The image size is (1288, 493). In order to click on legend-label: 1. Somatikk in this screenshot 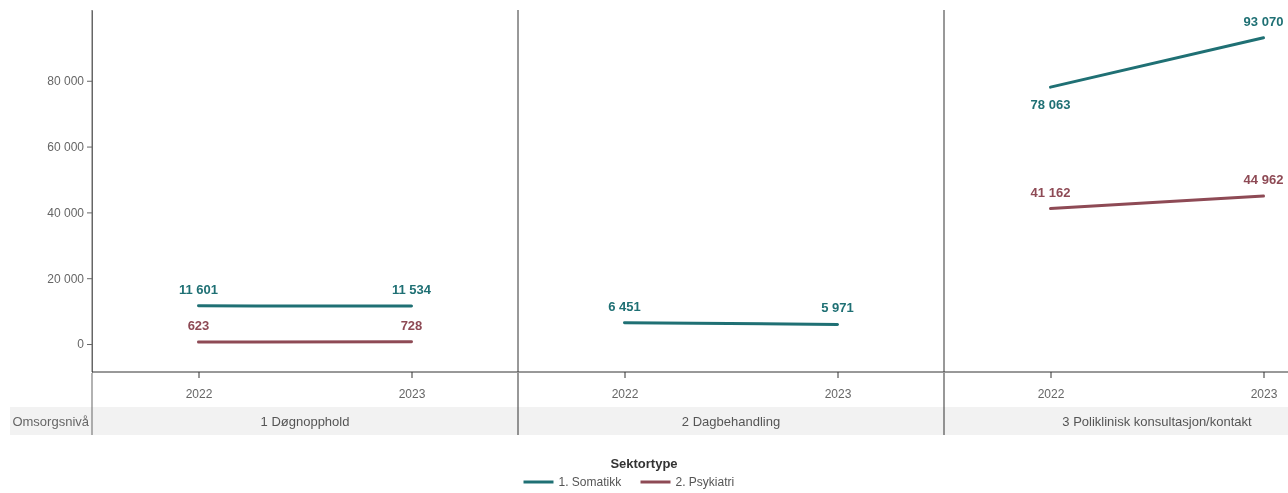, I will do `click(590, 482)`.